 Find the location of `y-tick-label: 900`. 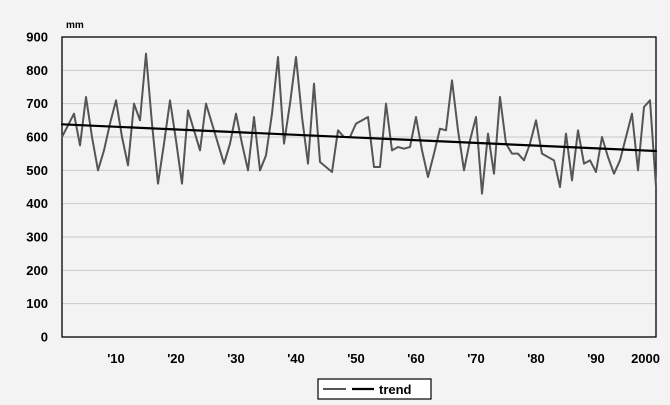

y-tick-label: 900 is located at coordinates (37, 37).